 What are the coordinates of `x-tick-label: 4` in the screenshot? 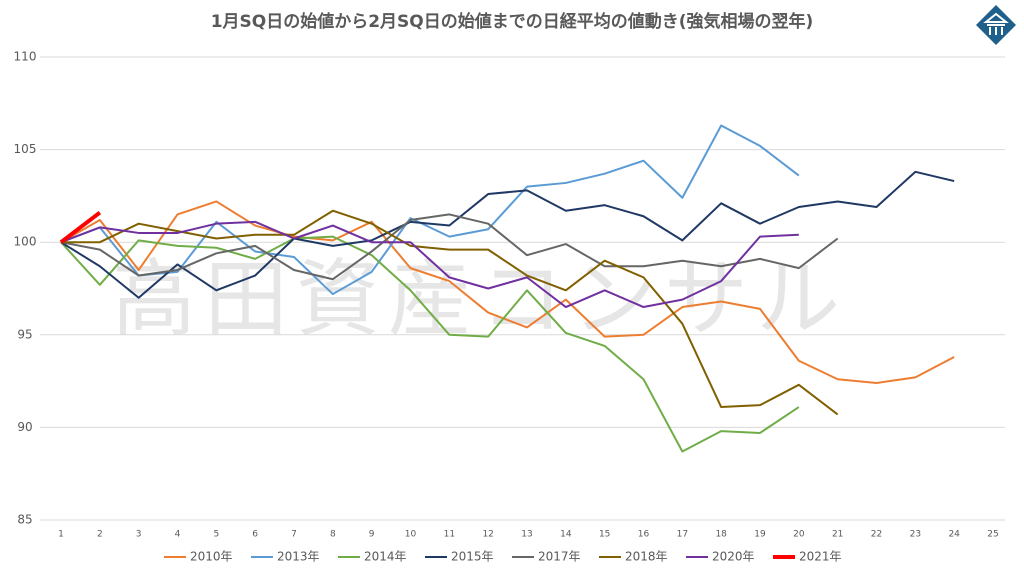 It's located at (178, 535).